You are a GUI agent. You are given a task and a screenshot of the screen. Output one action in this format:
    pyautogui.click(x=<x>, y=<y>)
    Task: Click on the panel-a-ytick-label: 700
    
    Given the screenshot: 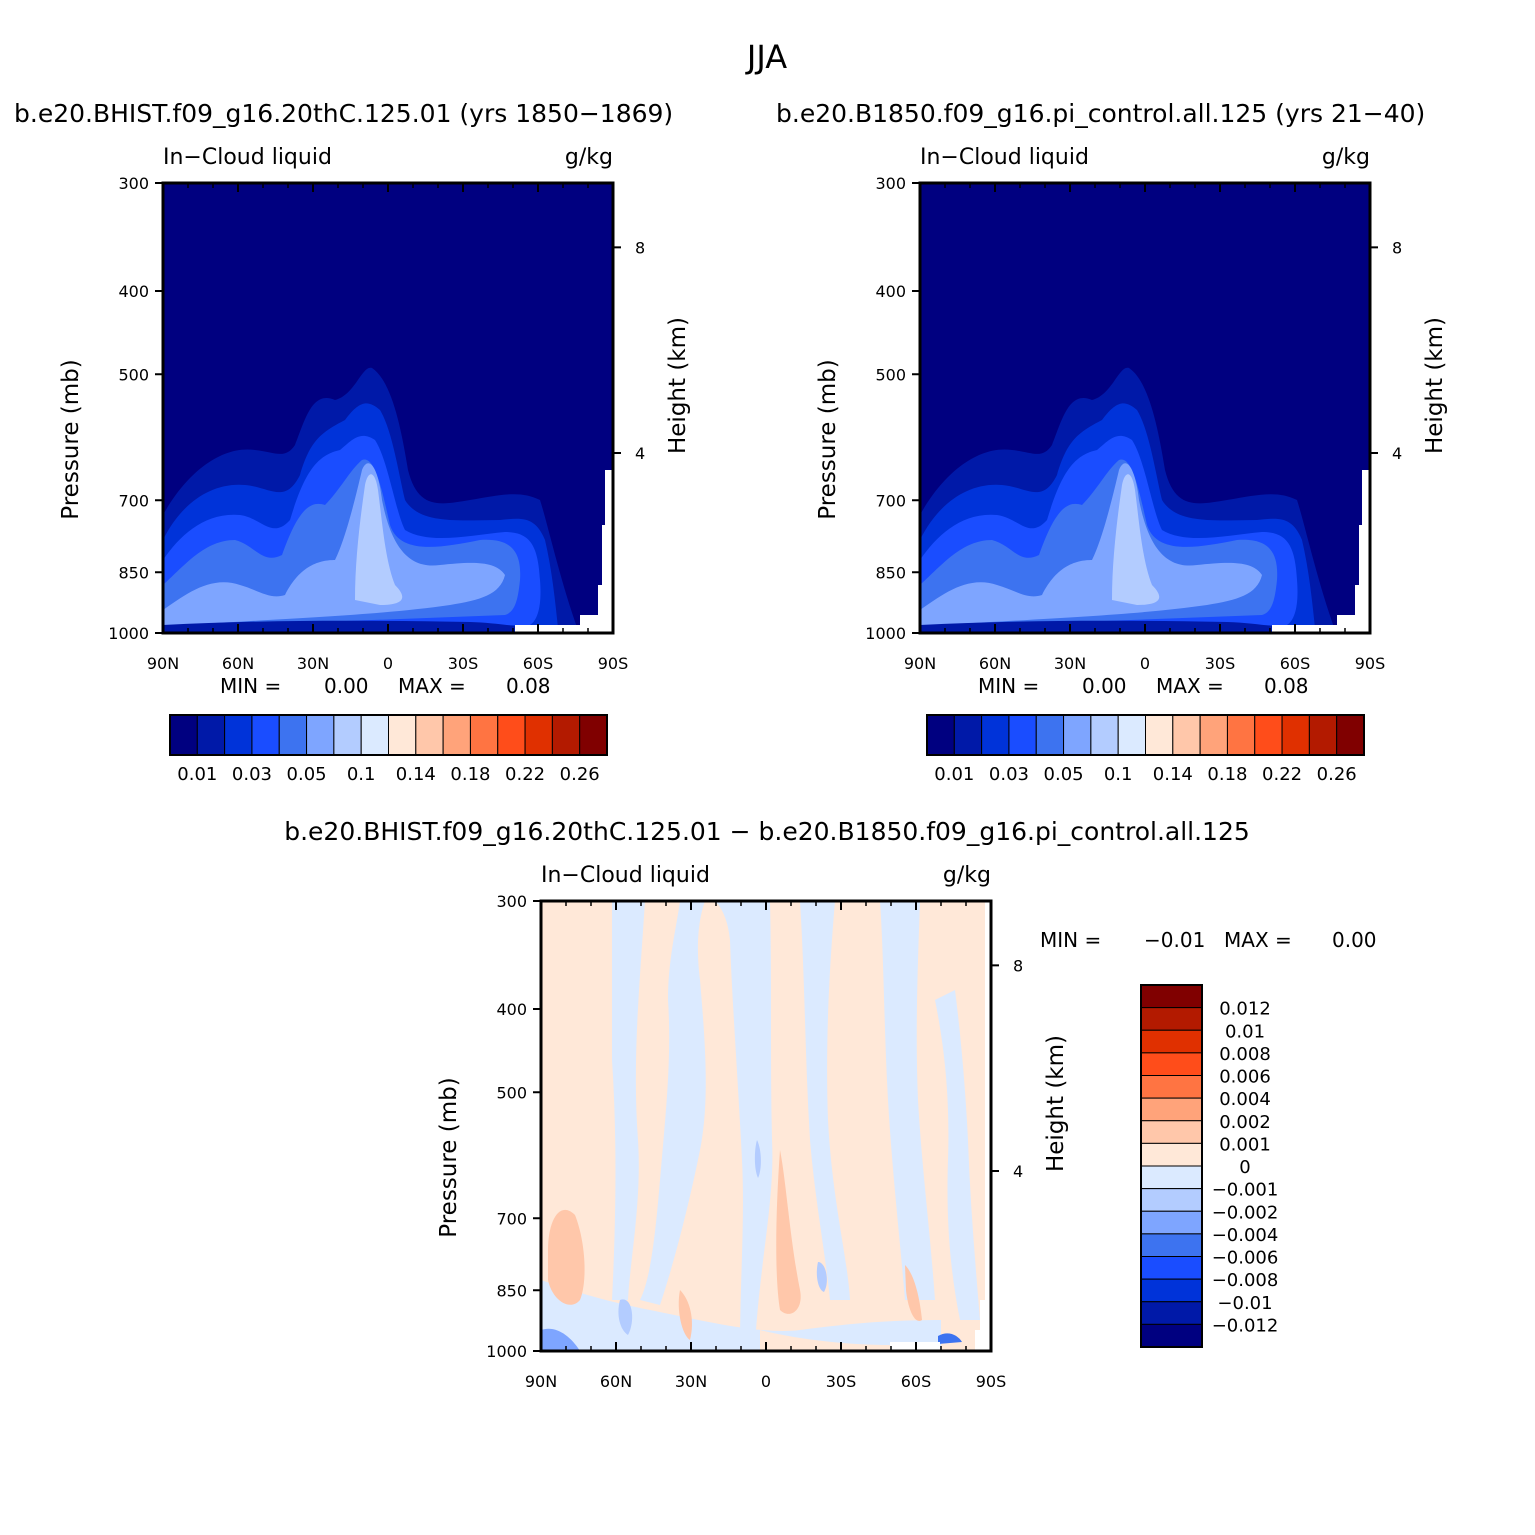 What is the action you would take?
    pyautogui.click(x=133, y=500)
    